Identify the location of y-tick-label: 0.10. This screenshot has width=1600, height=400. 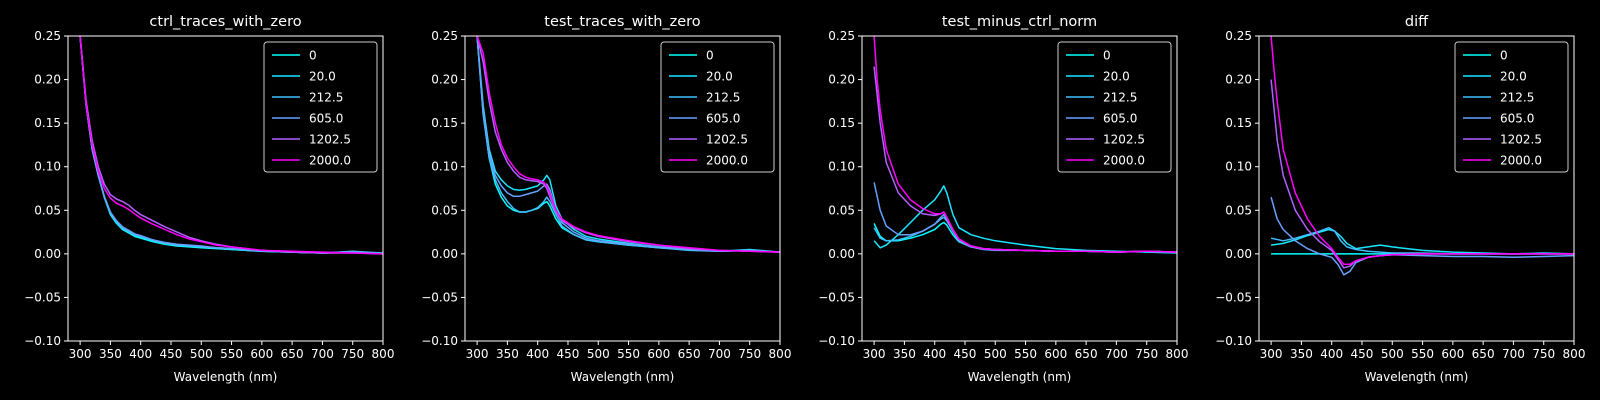
(444, 167).